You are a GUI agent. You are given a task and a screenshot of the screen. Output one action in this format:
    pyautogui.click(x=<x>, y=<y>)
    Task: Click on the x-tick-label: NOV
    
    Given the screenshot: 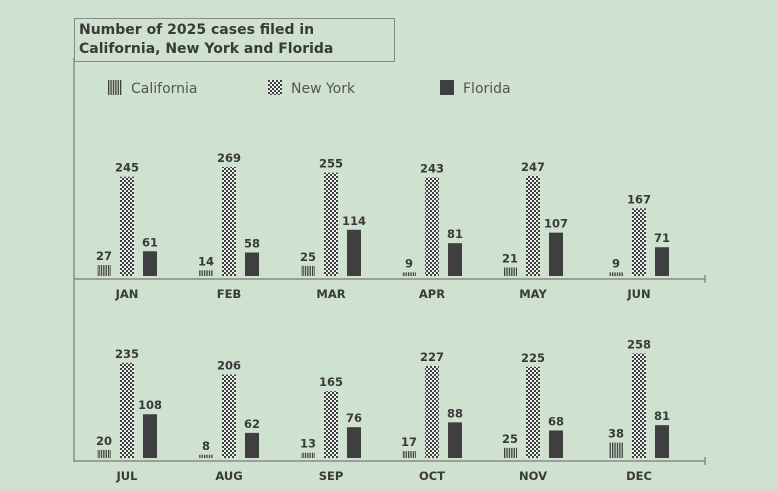 What is the action you would take?
    pyautogui.click(x=533, y=476)
    